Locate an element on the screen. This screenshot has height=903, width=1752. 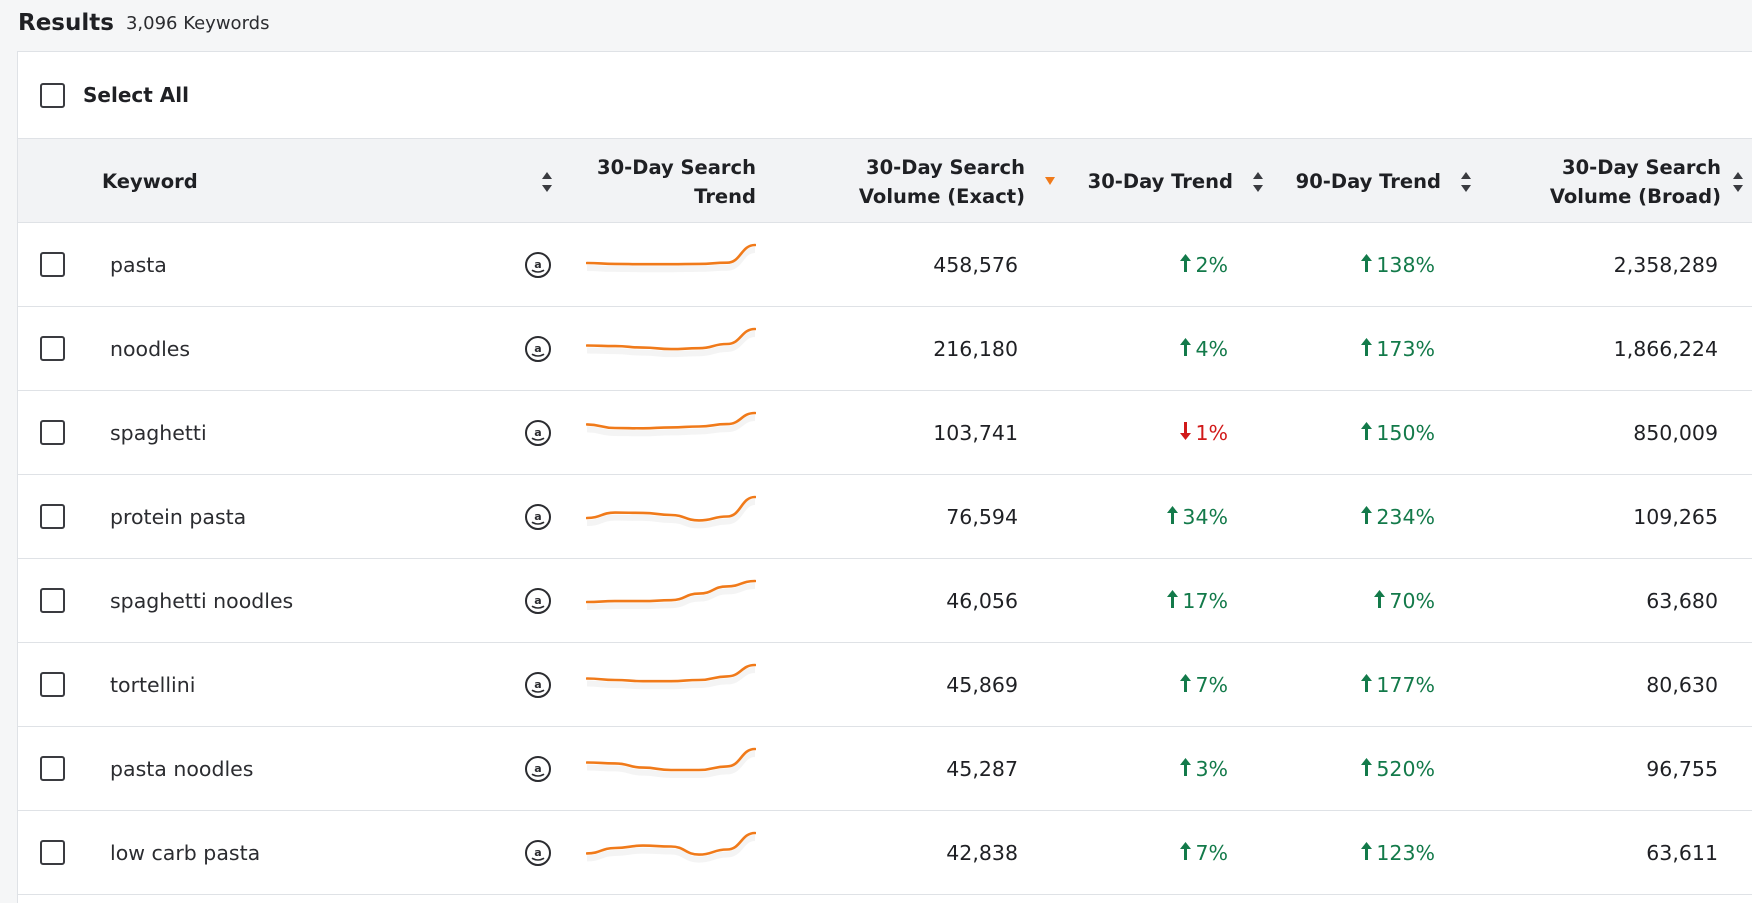
column-search-trend: 30-Day Search Trend is located at coordinates (667, 181).